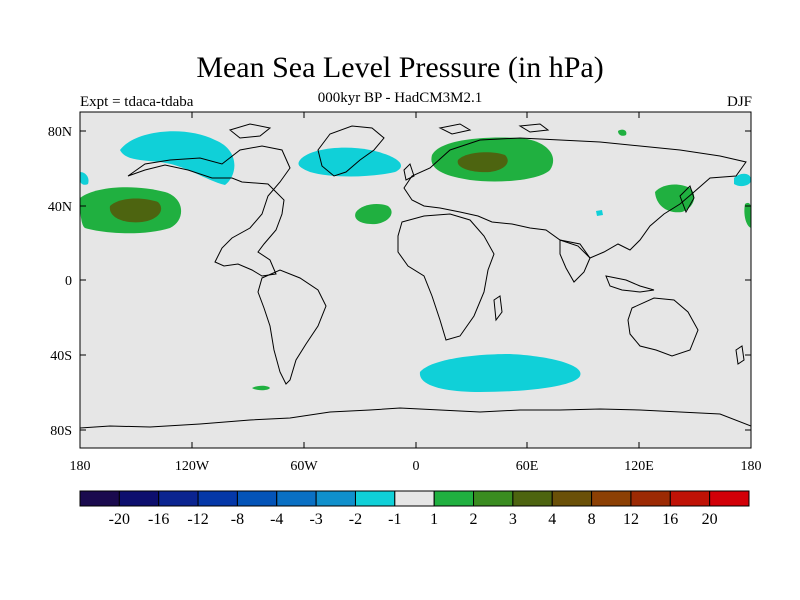 This screenshot has height=600, width=800. Describe the element at coordinates (68, 281) in the screenshot. I see `lat-label-0: 0` at that location.